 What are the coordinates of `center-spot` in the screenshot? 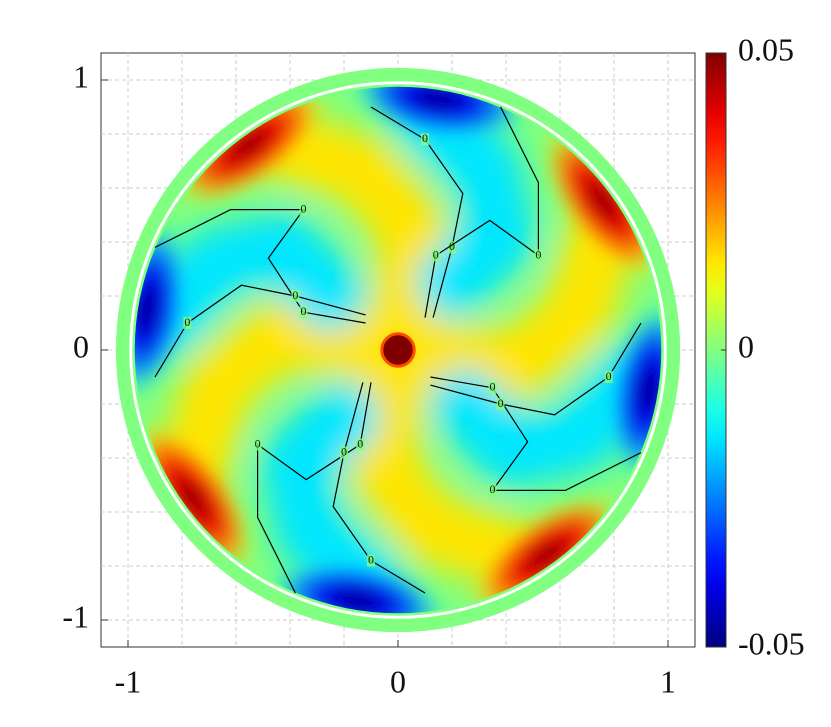 It's located at (398, 350).